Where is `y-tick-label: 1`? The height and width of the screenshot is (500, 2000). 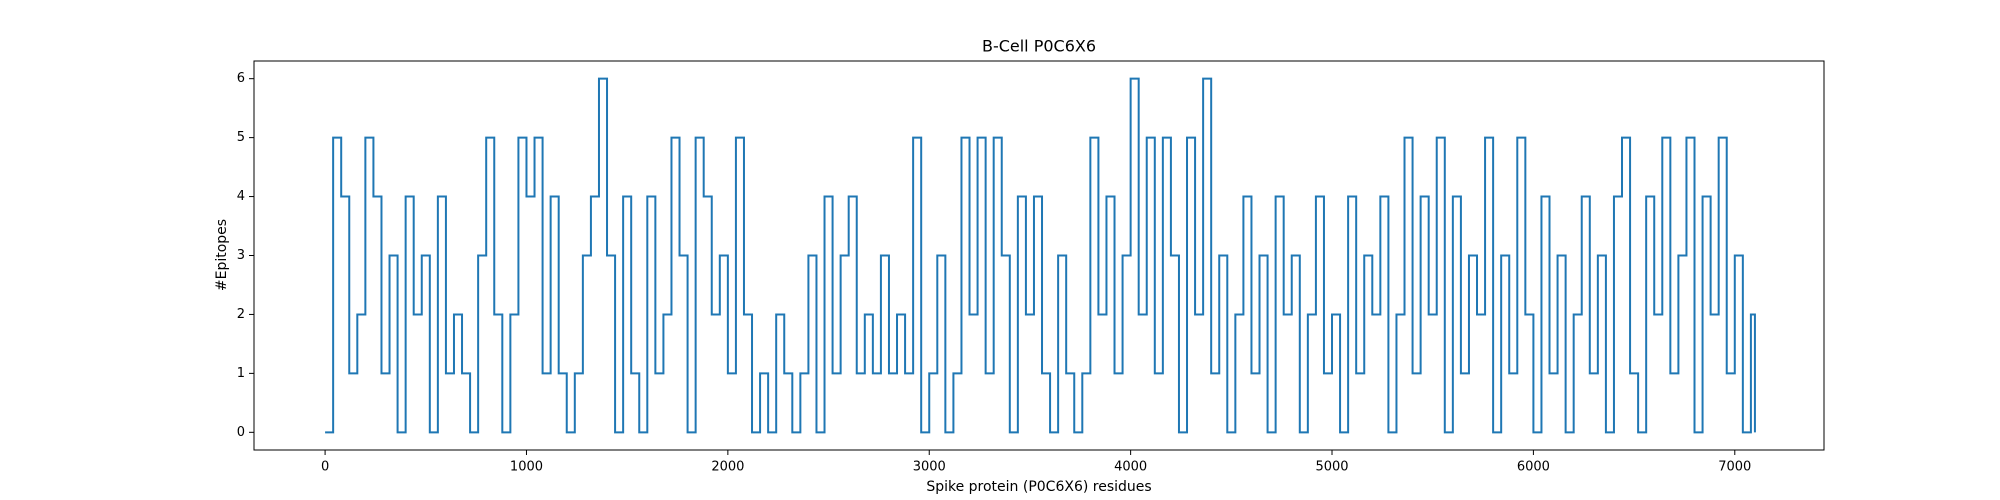
y-tick-label: 1 is located at coordinates (241, 373).